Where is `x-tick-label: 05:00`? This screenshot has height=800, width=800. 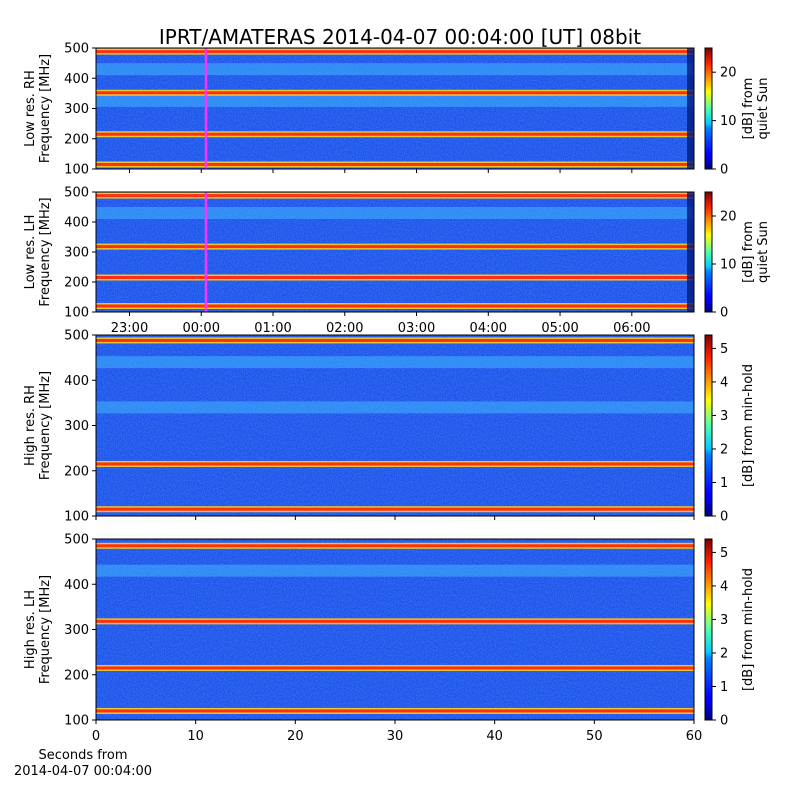
x-tick-label: 05:00 is located at coordinates (559, 328).